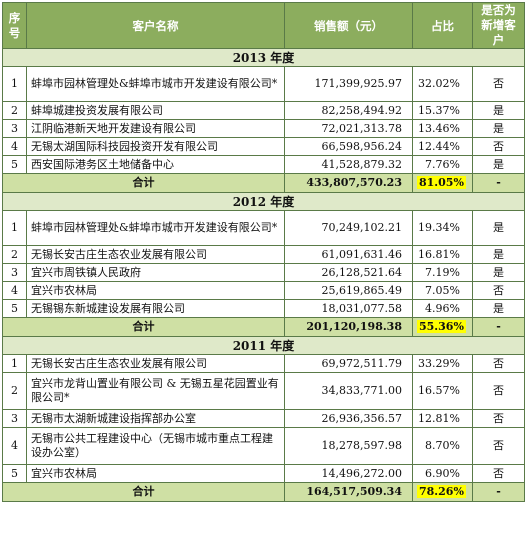 The width and height of the screenshot is (527, 555). Describe the element at coordinates (155, 164) in the screenshot. I see `customer-name: 西安国际港务区土地储备中心` at that location.